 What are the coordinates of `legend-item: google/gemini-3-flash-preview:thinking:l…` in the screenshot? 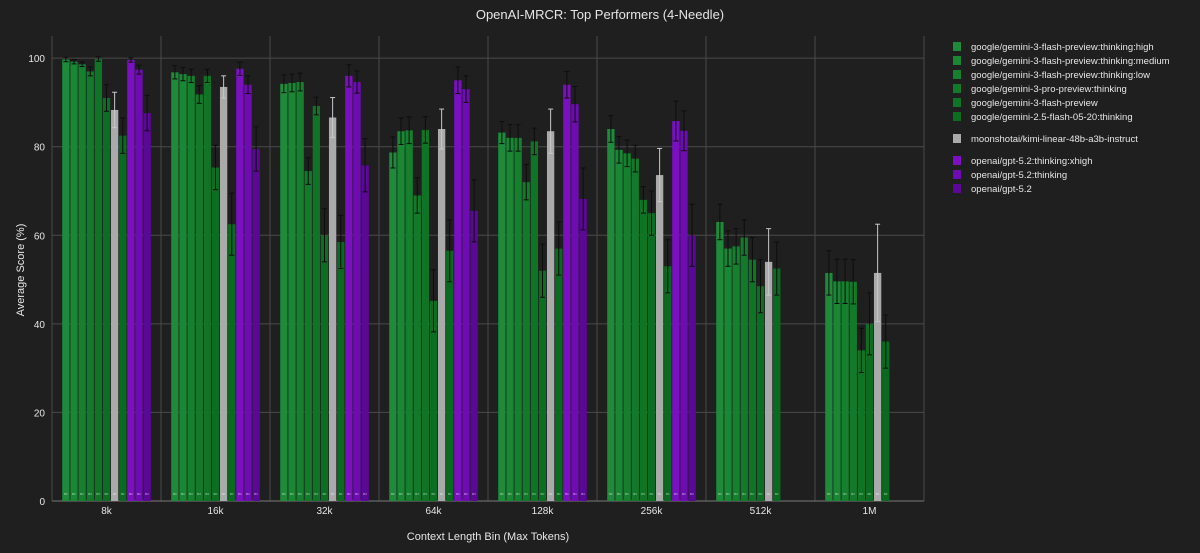 It's located at (1060, 75).